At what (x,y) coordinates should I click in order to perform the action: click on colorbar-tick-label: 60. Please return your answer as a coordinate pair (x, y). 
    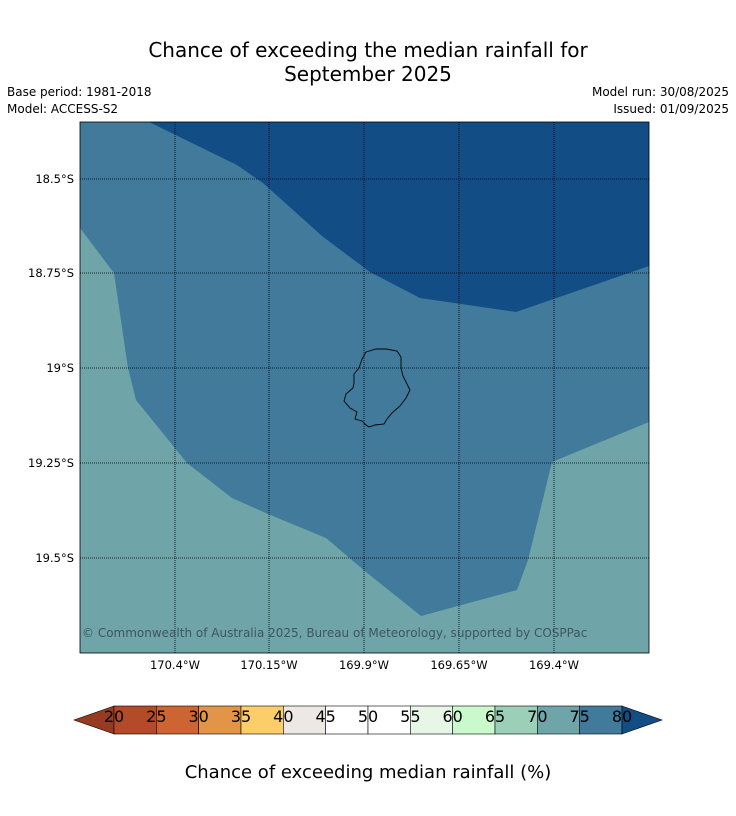
    Looking at the image, I should click on (452, 716).